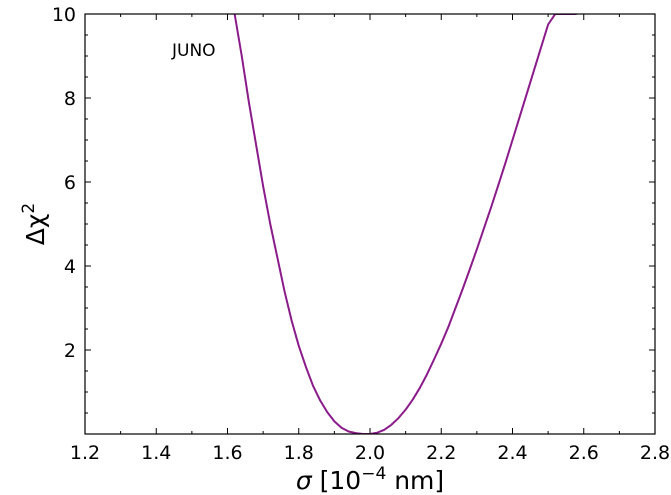  Describe the element at coordinates (70, 99) in the screenshot. I see `y-tick-label: 8` at that location.